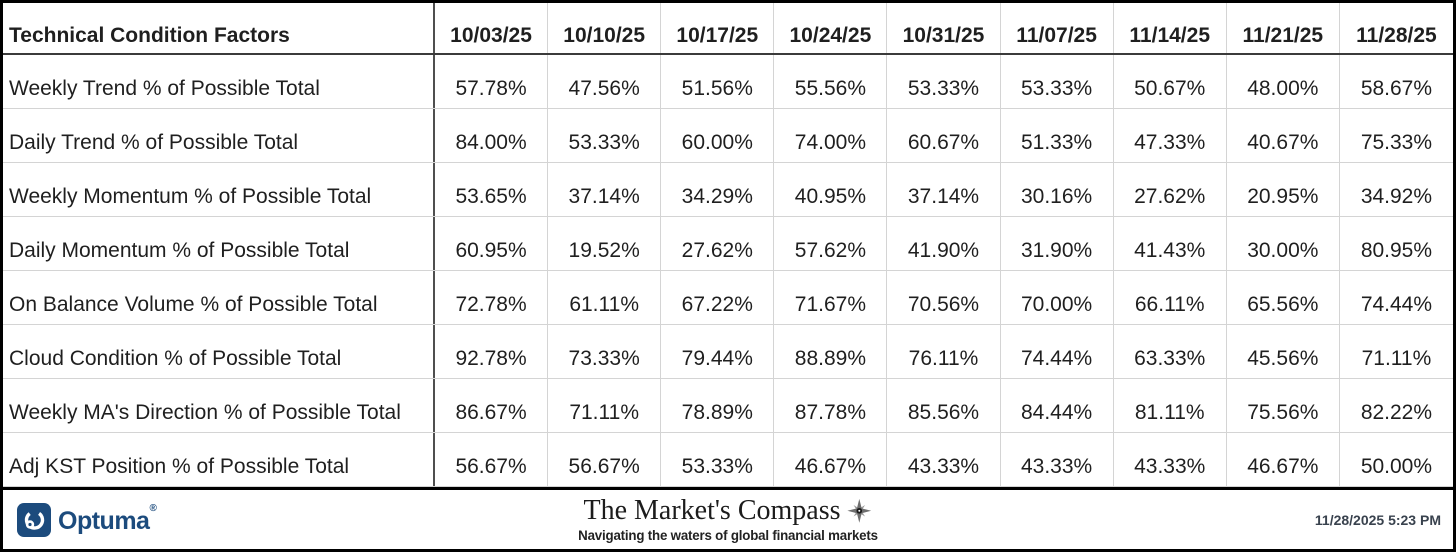 The height and width of the screenshot is (552, 1456). I want to click on value-cell: 51.56%, so click(718, 81).